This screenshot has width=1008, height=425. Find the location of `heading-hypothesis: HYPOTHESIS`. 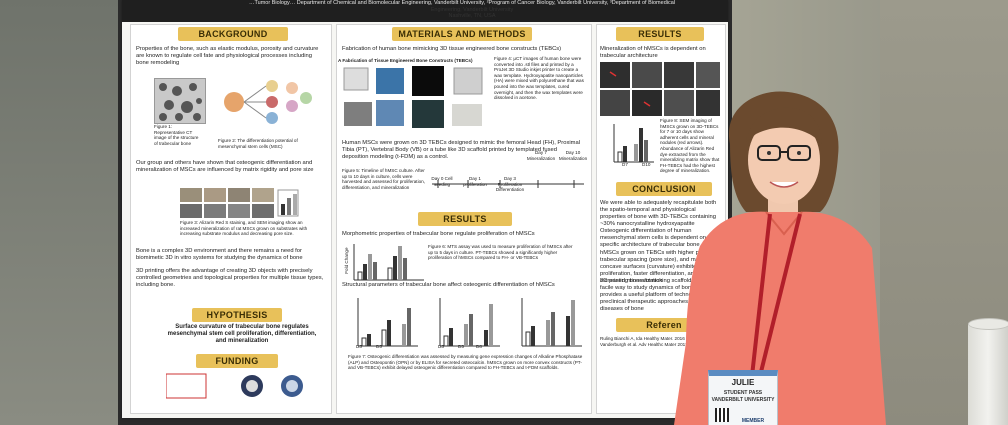

heading-hypothesis: HYPOTHESIS is located at coordinates (237, 315).